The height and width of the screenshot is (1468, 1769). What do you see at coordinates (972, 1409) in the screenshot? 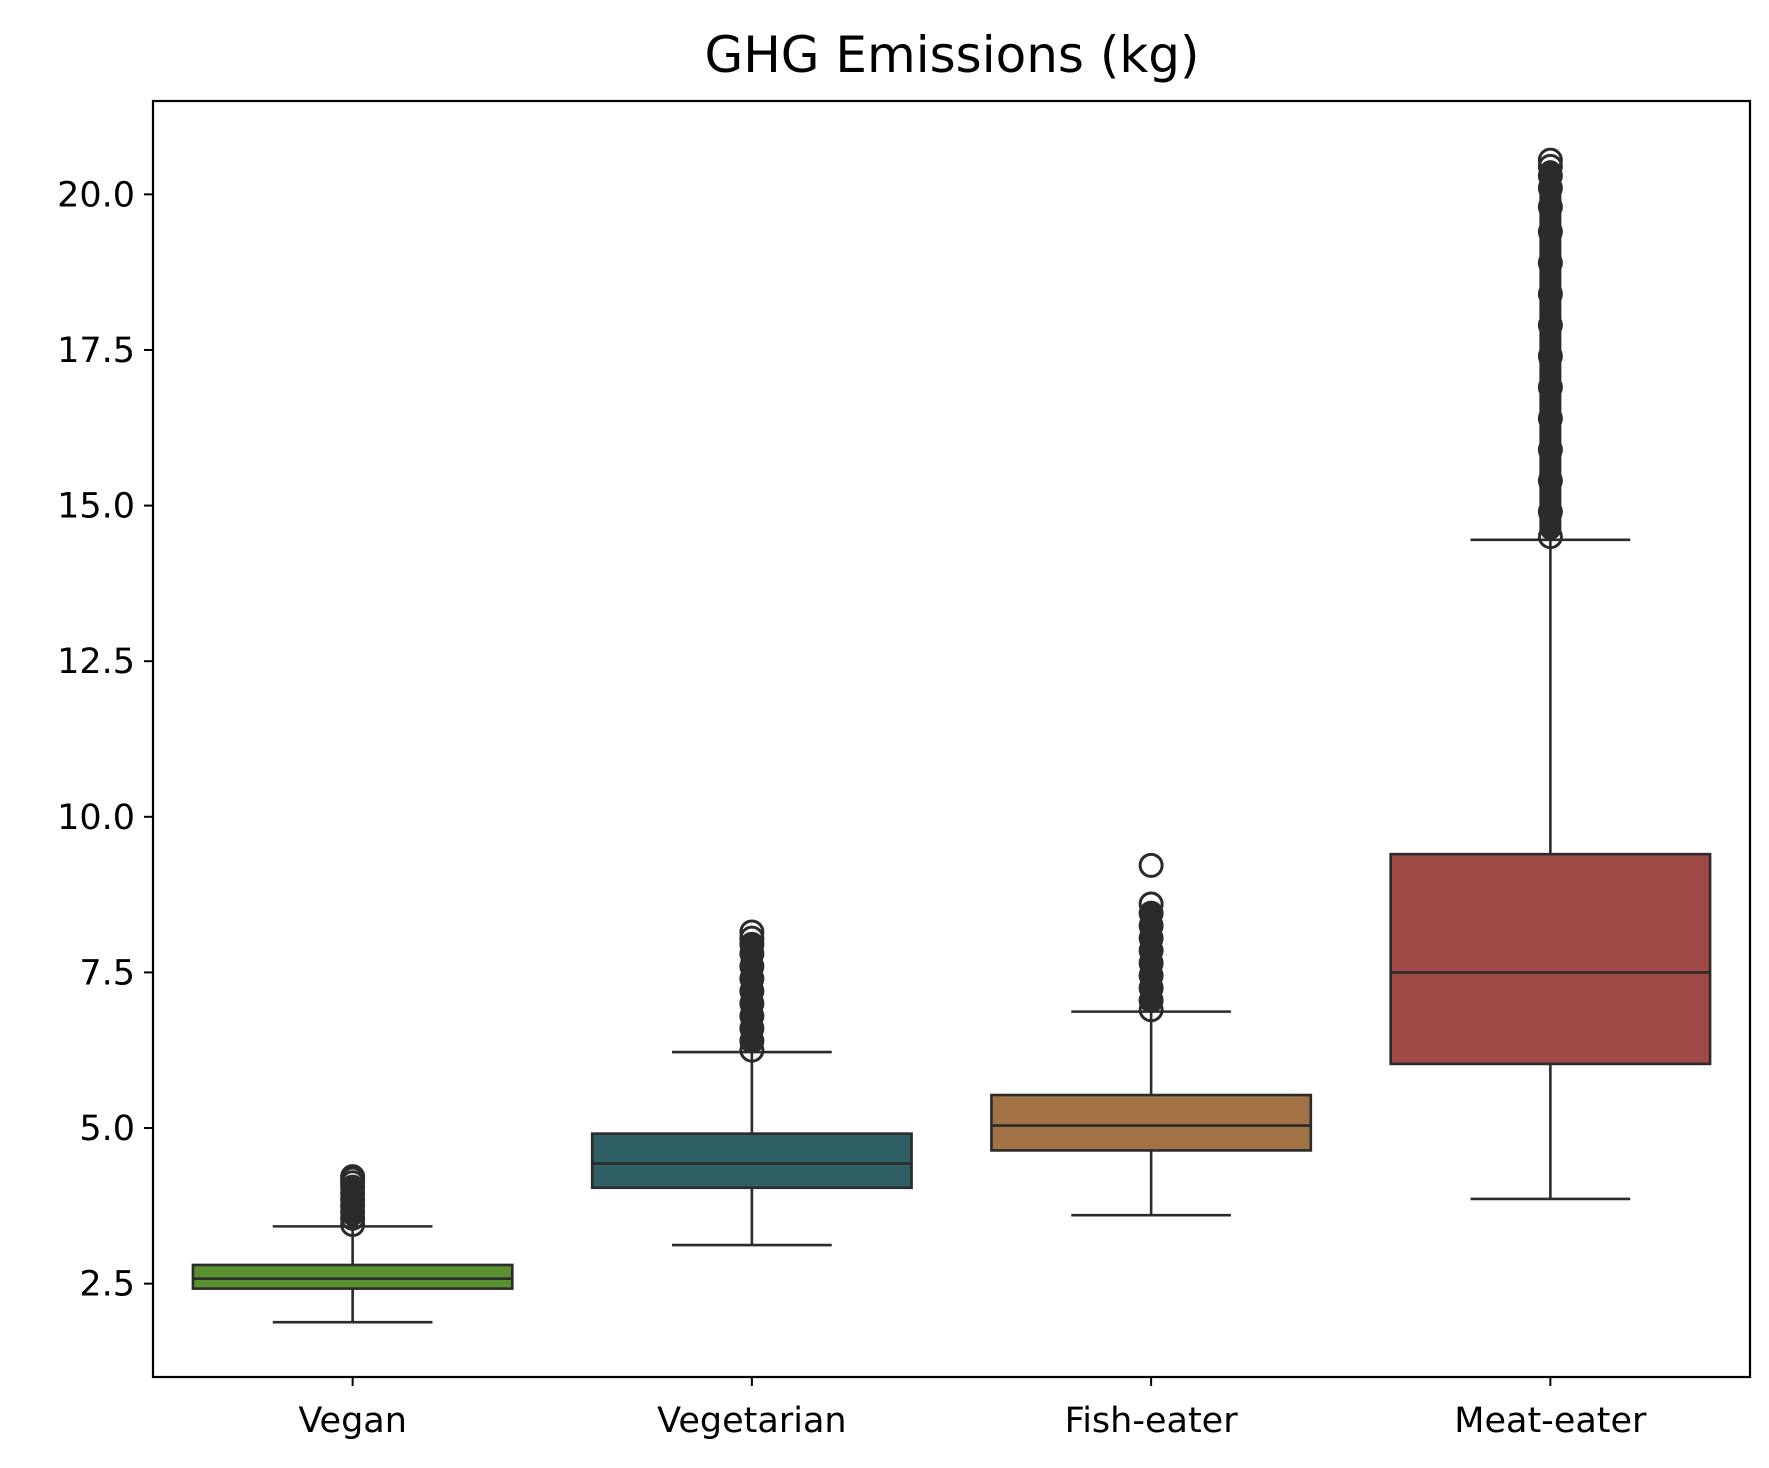
I see `x-axis: Vegan Vegetarian Fish-eater Meat-eater` at bounding box center [972, 1409].